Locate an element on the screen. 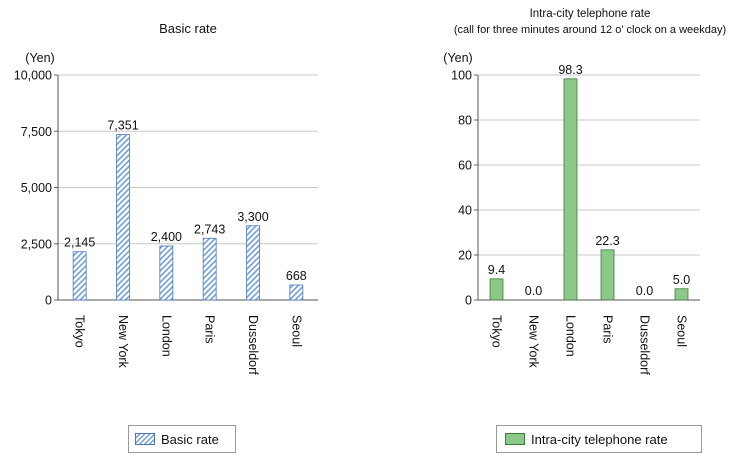  legend-label-basic-rate: Basic rate is located at coordinates (190, 439).